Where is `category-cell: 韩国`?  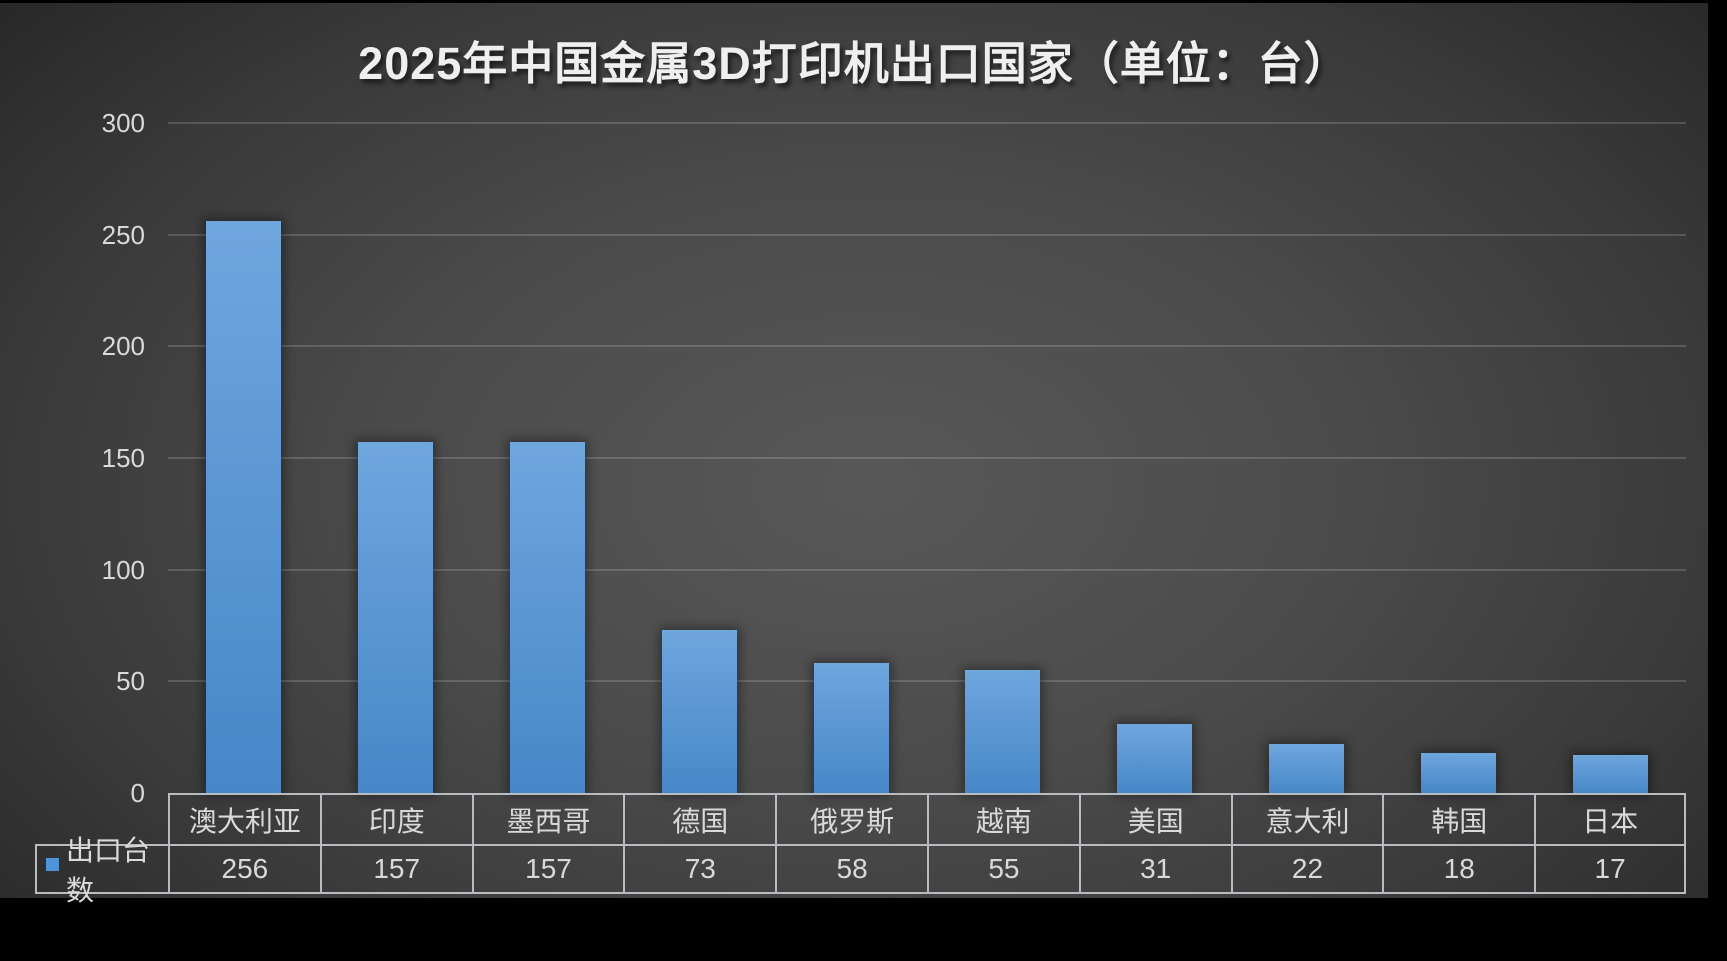
category-cell: 韩国 is located at coordinates (1458, 818).